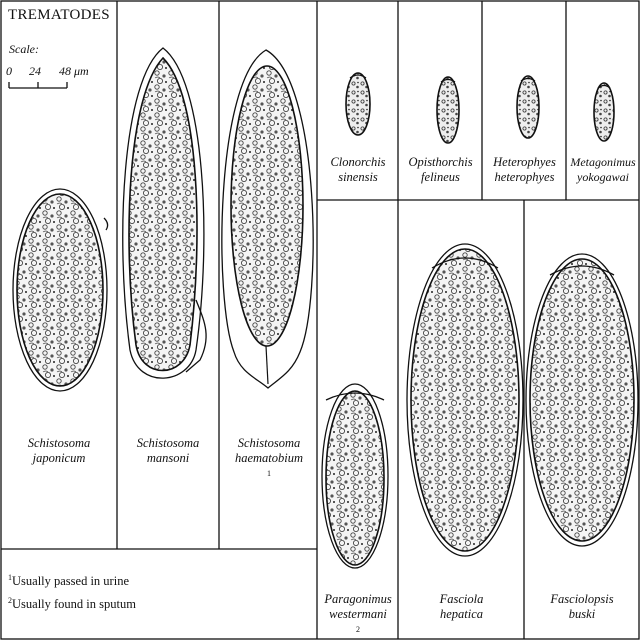 The image size is (640, 640). I want to click on egg-fasciola-hepatica, so click(465, 400).